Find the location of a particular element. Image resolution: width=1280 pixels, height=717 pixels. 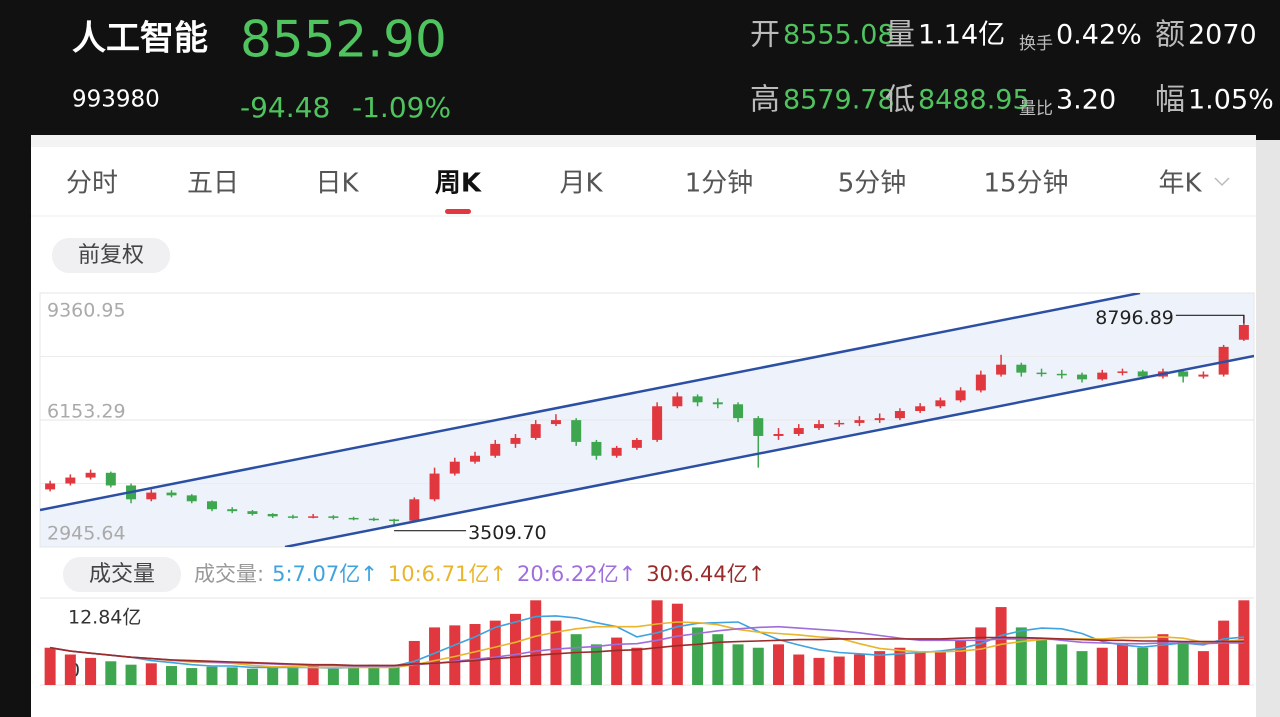

stock-price: 8552.90 is located at coordinates (343, 40).